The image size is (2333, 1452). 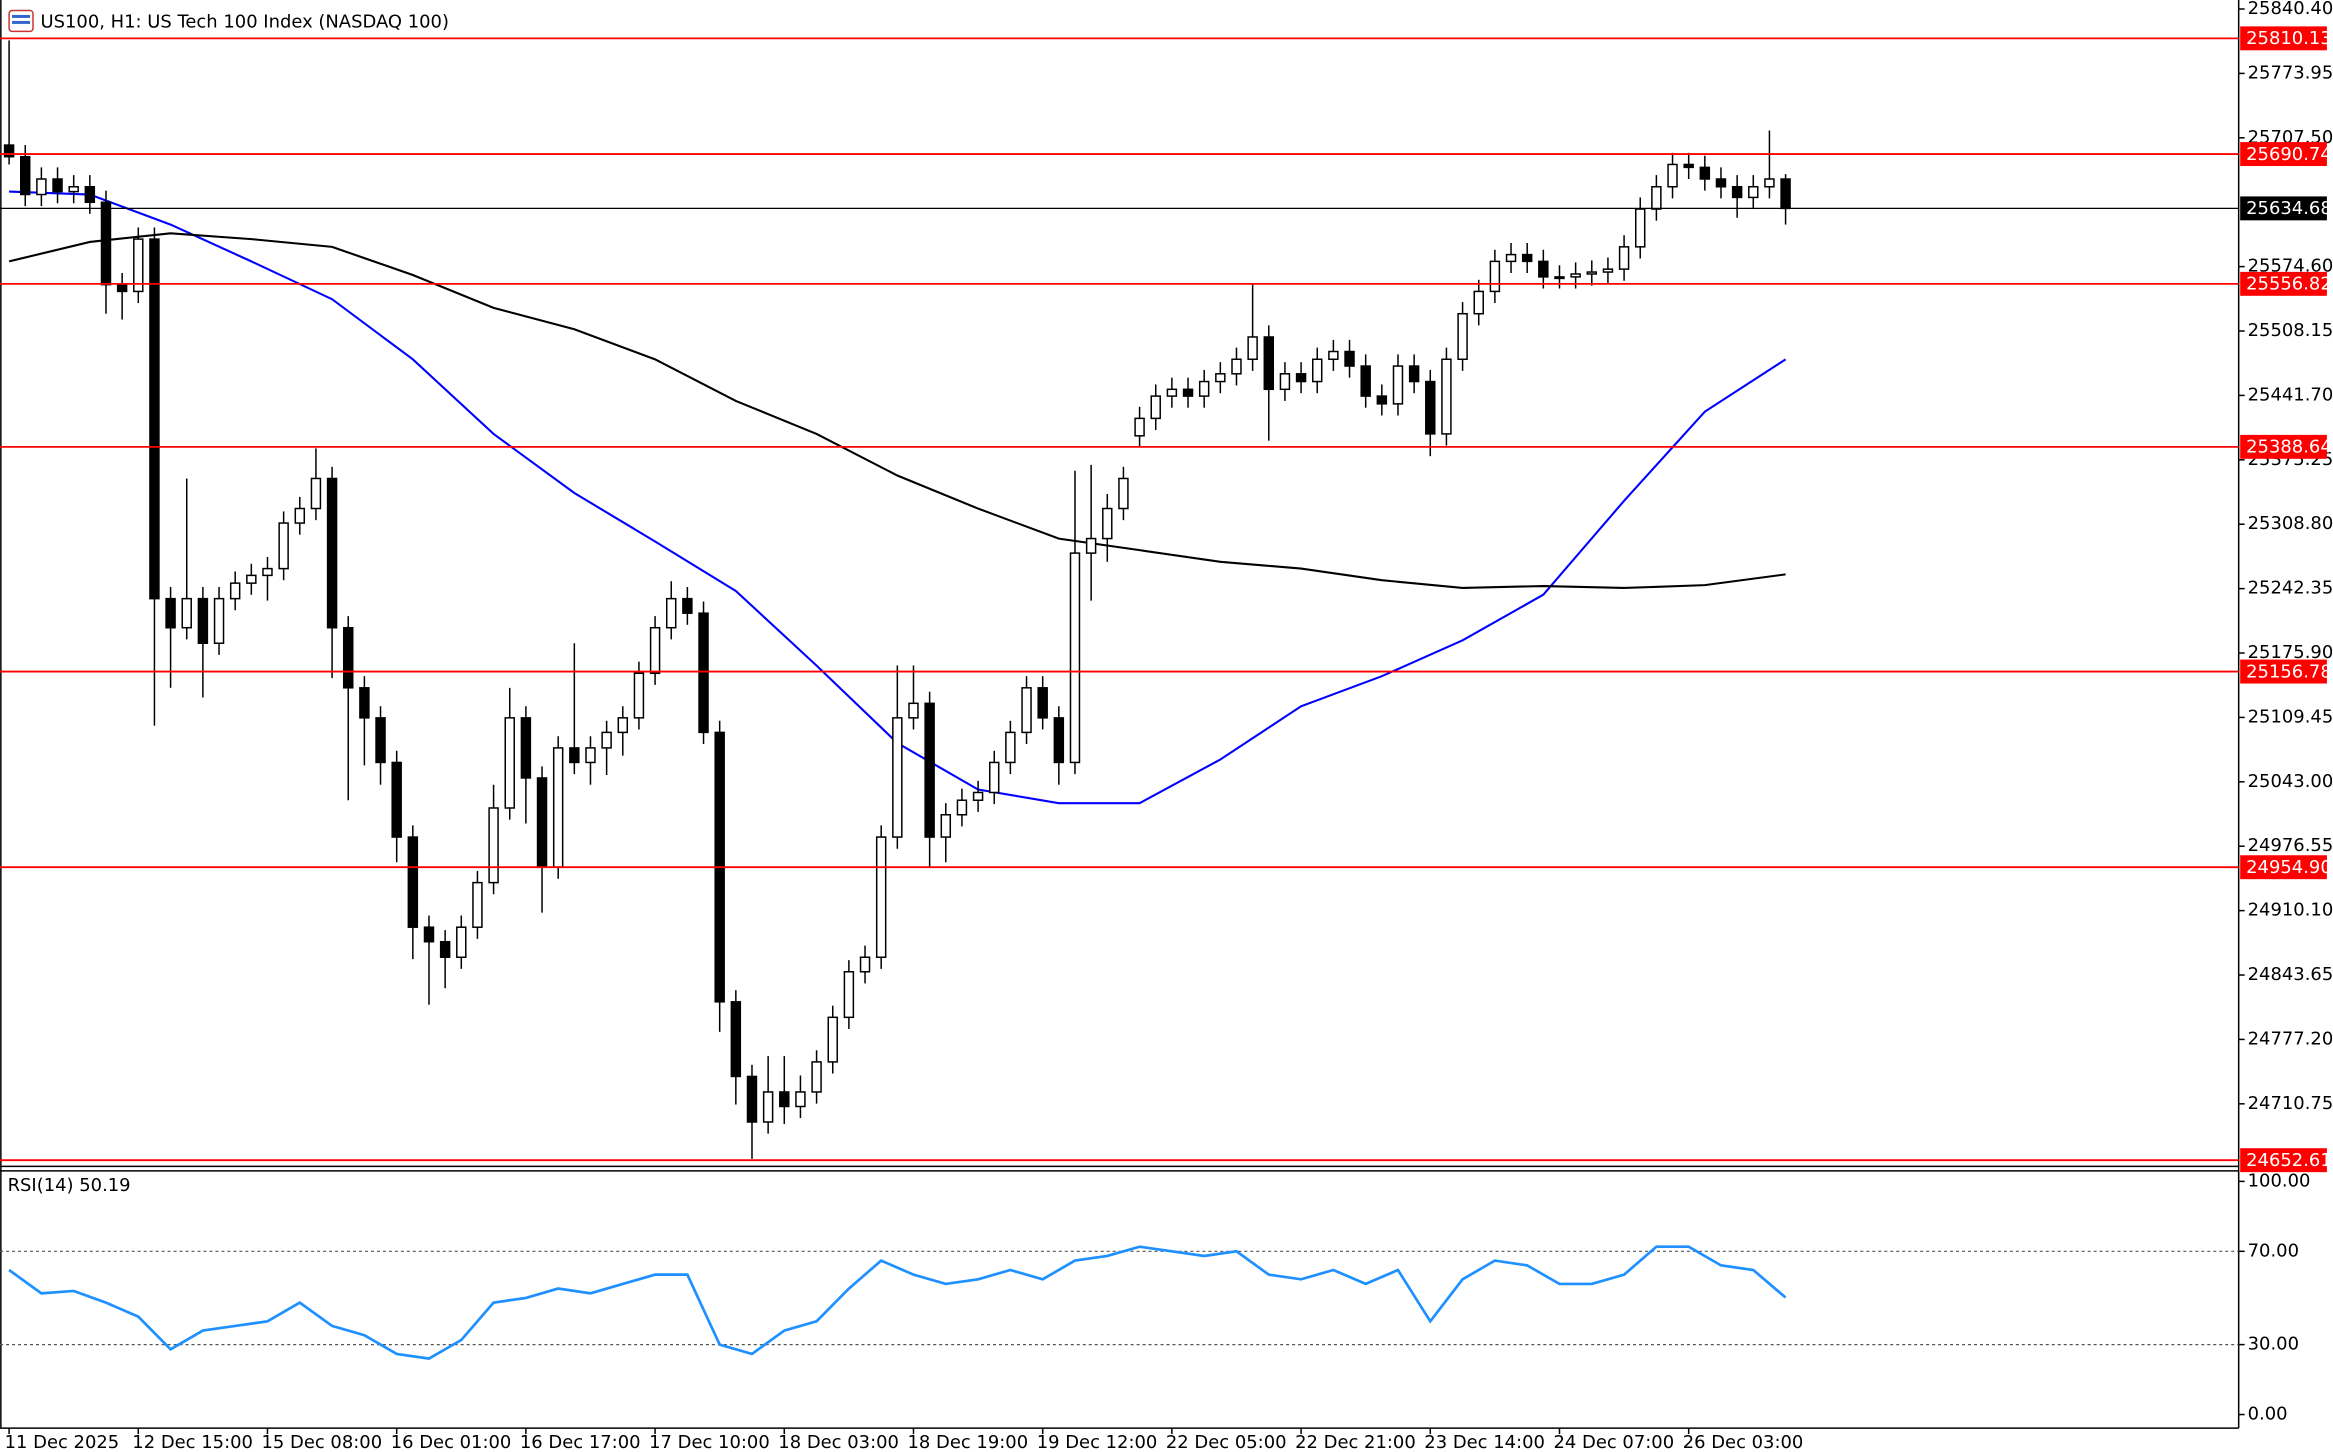 What do you see at coordinates (451, 1442) in the screenshot?
I see `x-tick-label: 16 Dec 01:00` at bounding box center [451, 1442].